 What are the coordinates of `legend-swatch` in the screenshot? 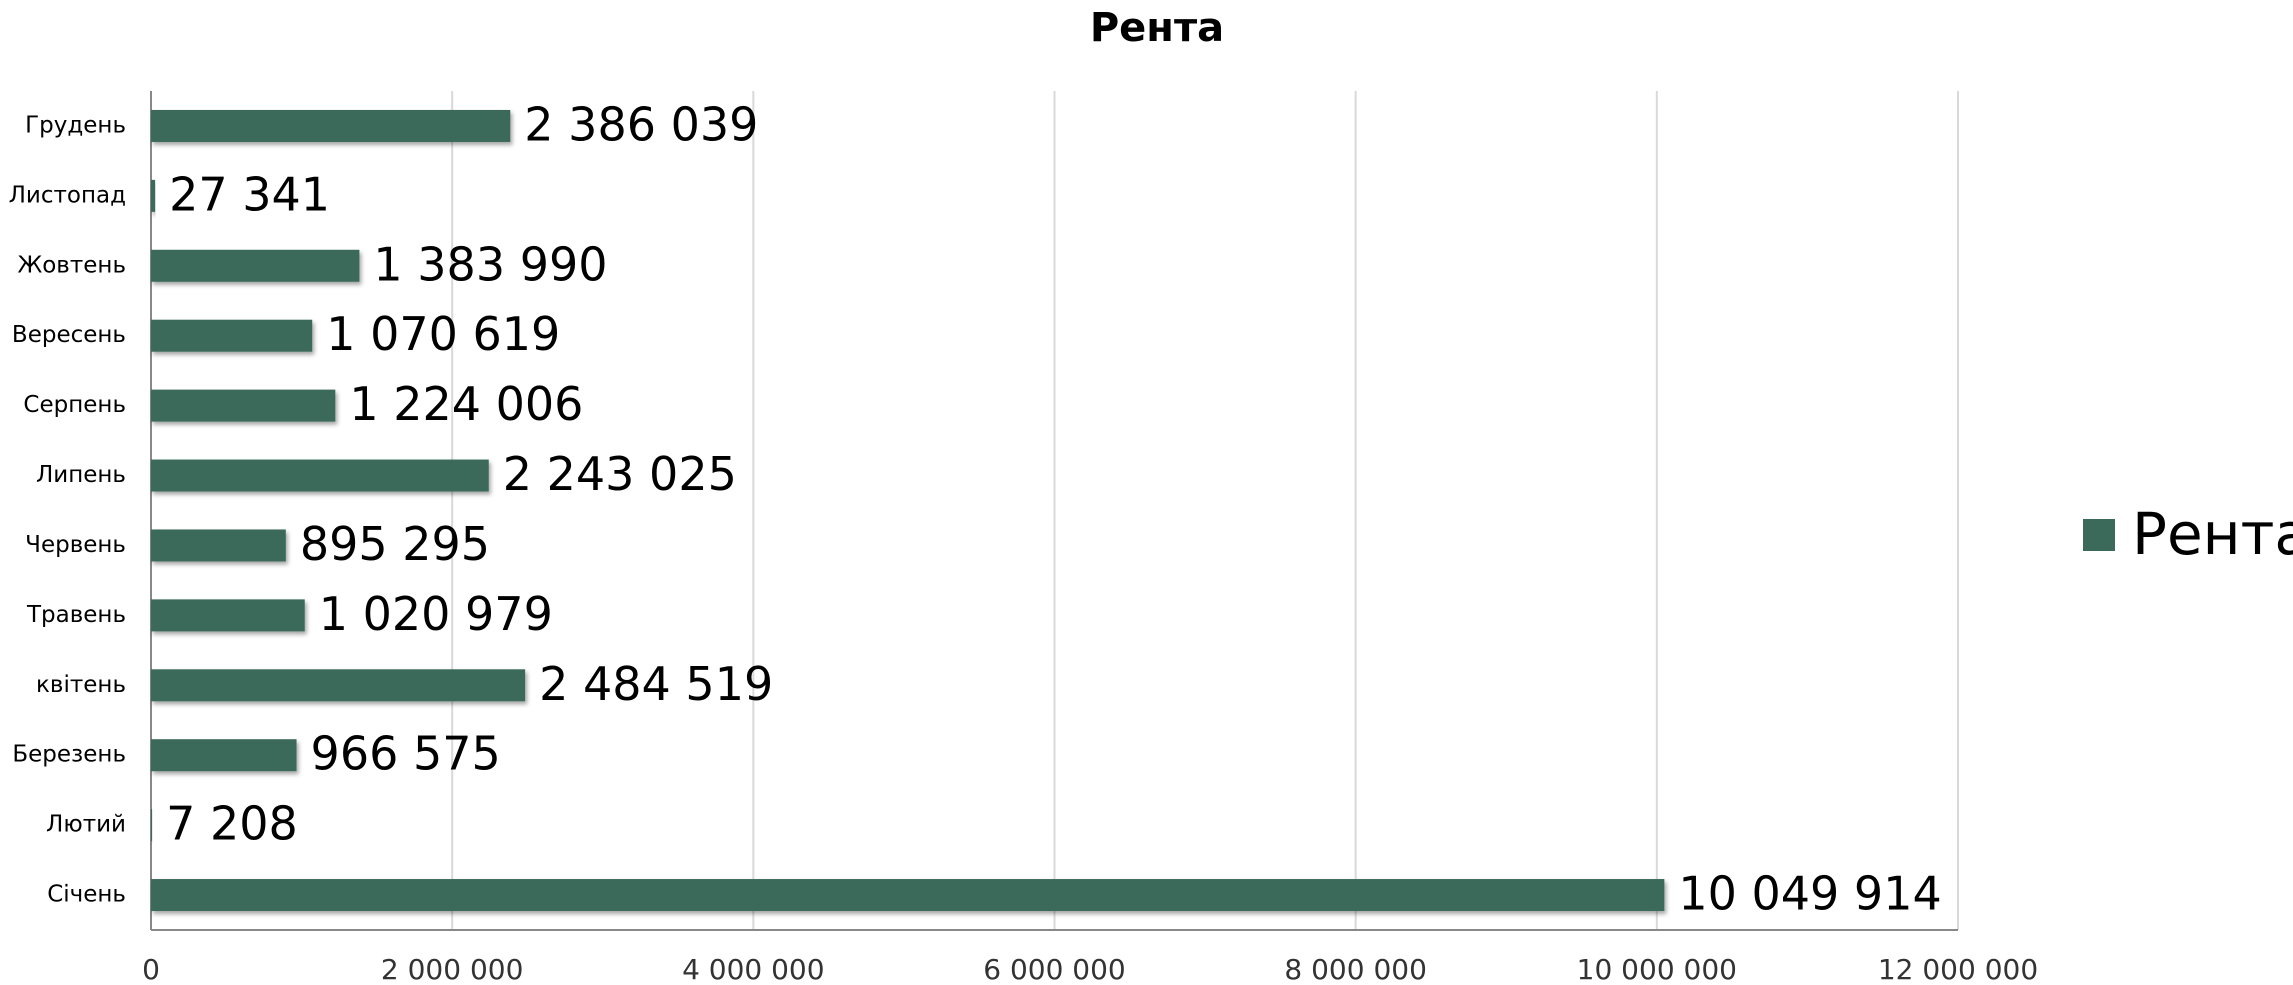 It's located at (2099, 535).